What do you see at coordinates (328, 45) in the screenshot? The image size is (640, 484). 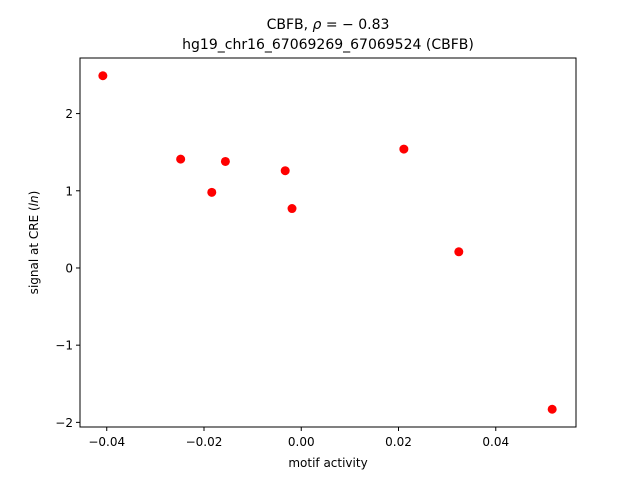 I see `chart-subtitle: hg19_chr16_67069269_67069524 (CBFB)` at bounding box center [328, 45].